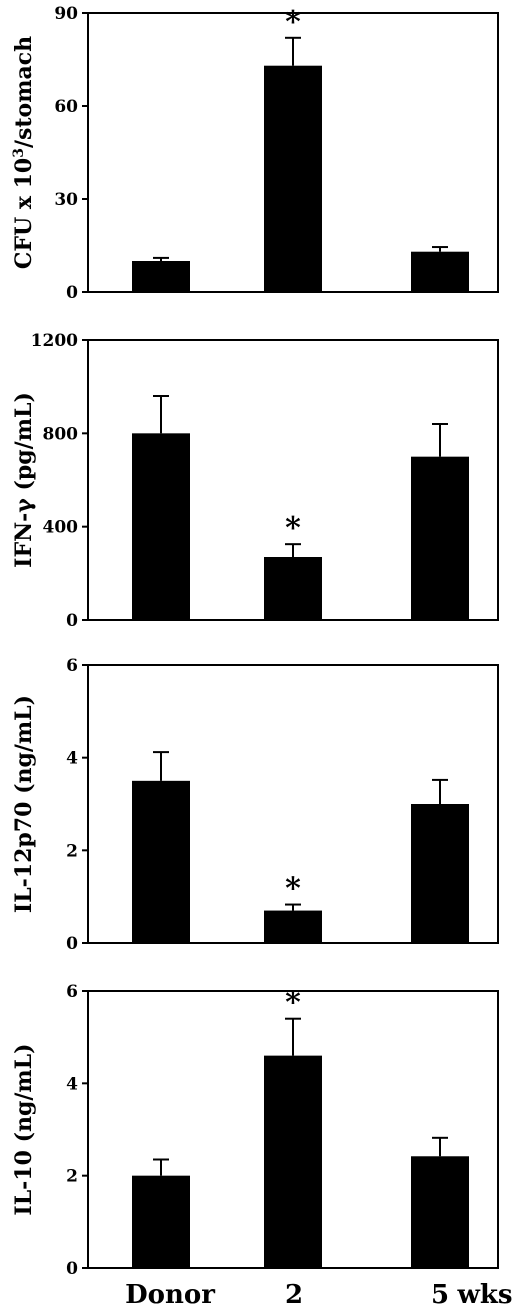 The image size is (520, 1311). I want to click on x-label-donor: Donor, so click(170, 1295).